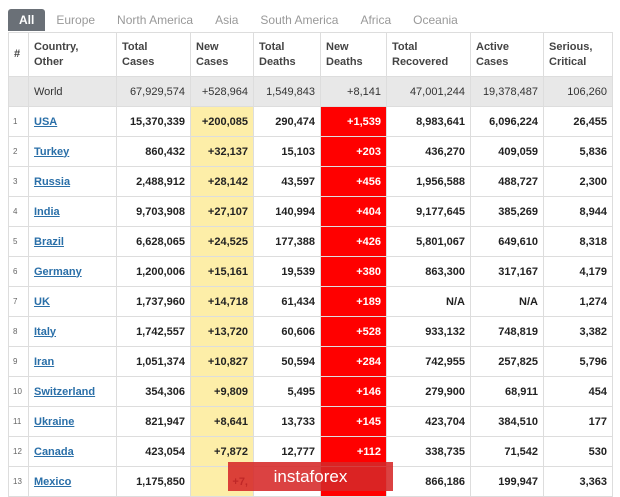  What do you see at coordinates (18, 301) in the screenshot?
I see `row-number: 7` at bounding box center [18, 301].